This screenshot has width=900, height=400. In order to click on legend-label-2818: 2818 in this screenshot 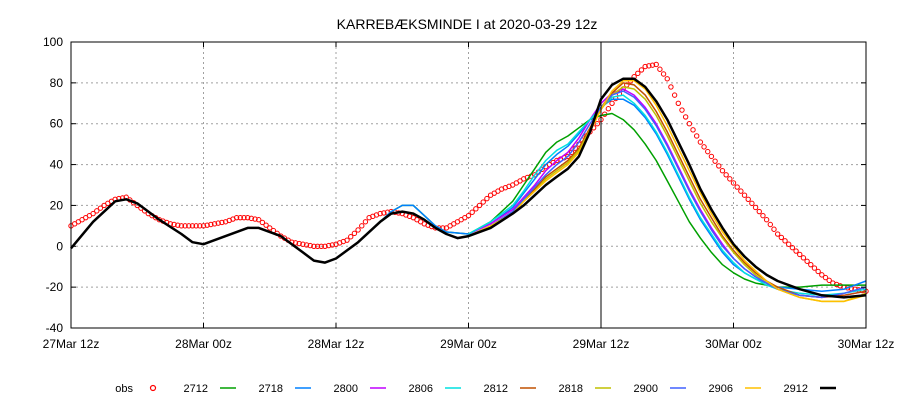, I will do `click(571, 389)`.